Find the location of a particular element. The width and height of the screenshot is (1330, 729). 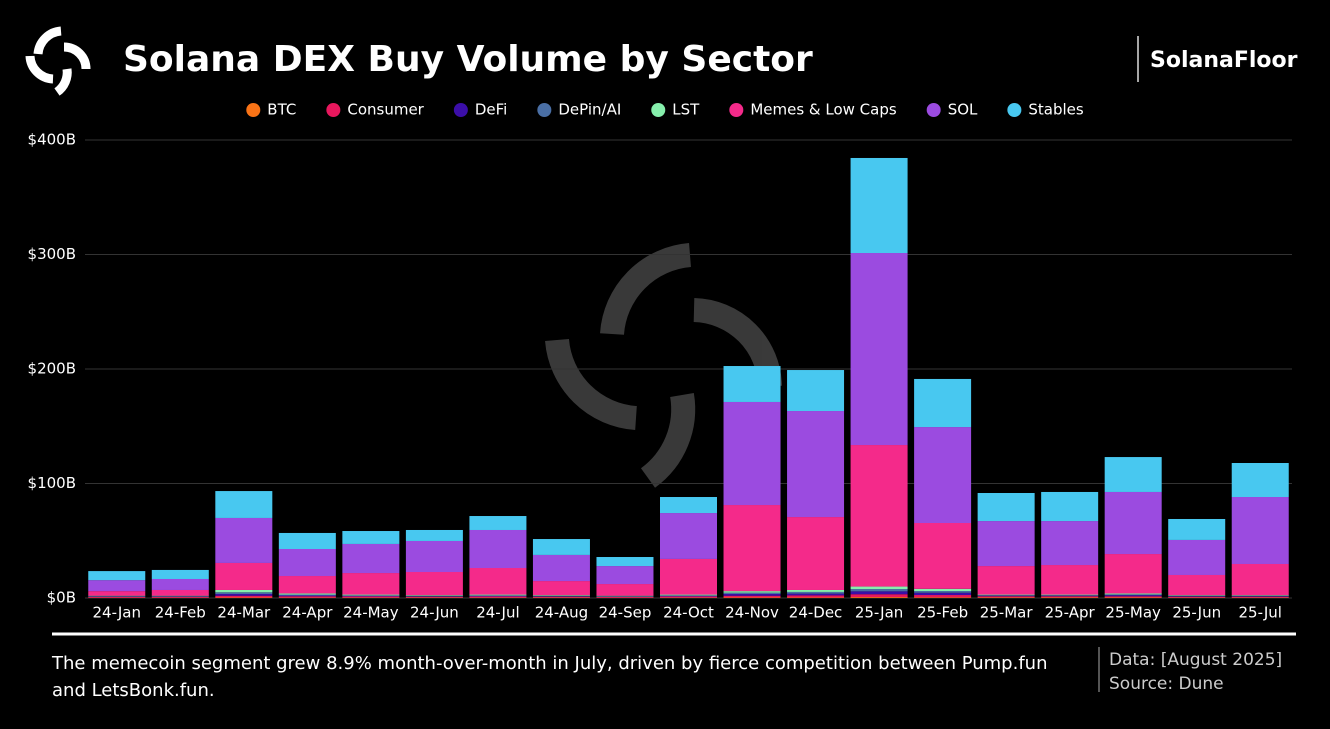

y-tick-label: $300B is located at coordinates (52, 254).